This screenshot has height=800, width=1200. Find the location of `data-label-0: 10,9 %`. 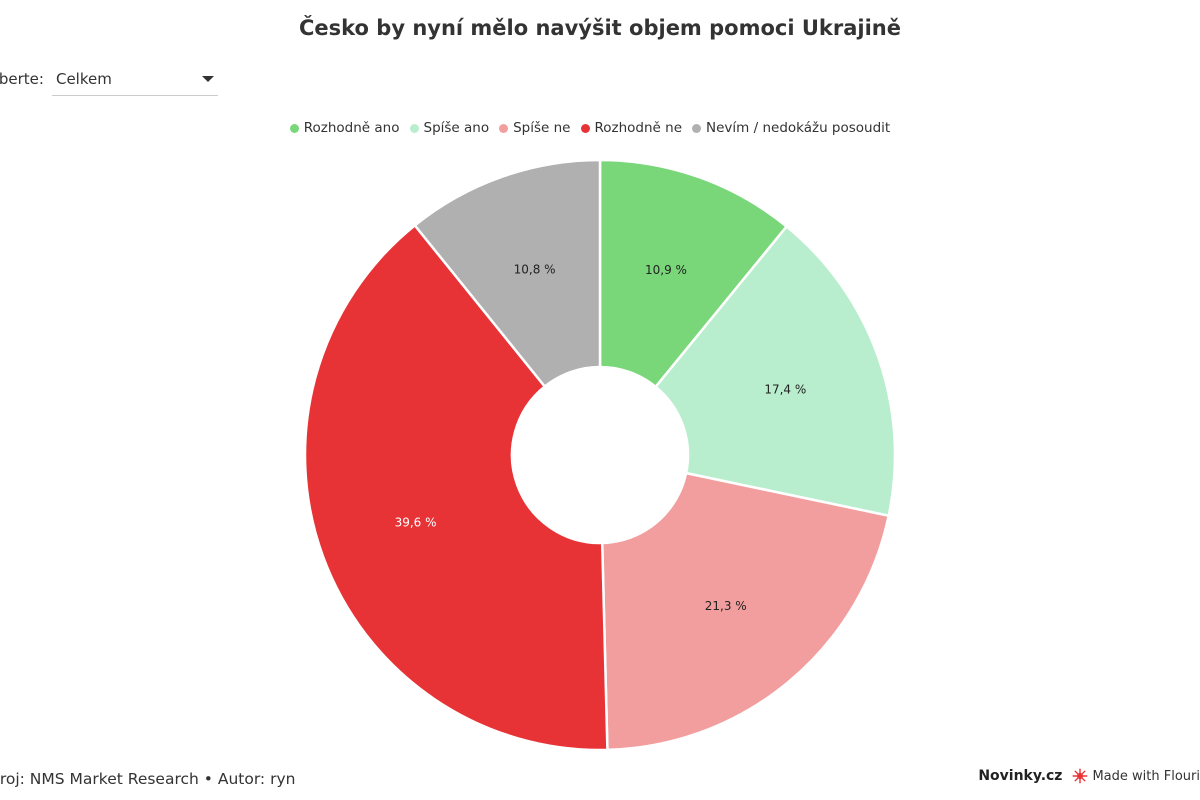

data-label-0: 10,9 % is located at coordinates (666, 270).